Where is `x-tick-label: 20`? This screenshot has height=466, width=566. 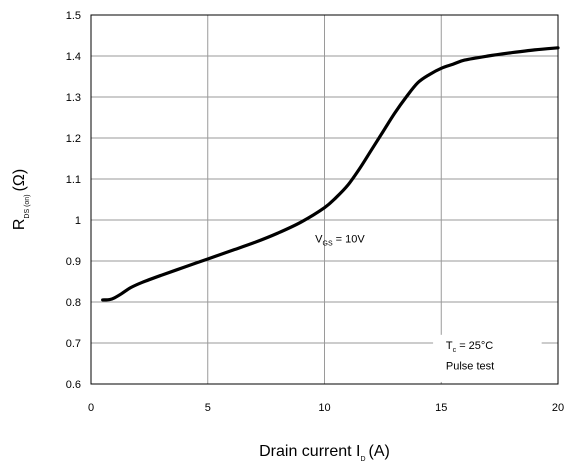 x-tick-label: 20 is located at coordinates (558, 408).